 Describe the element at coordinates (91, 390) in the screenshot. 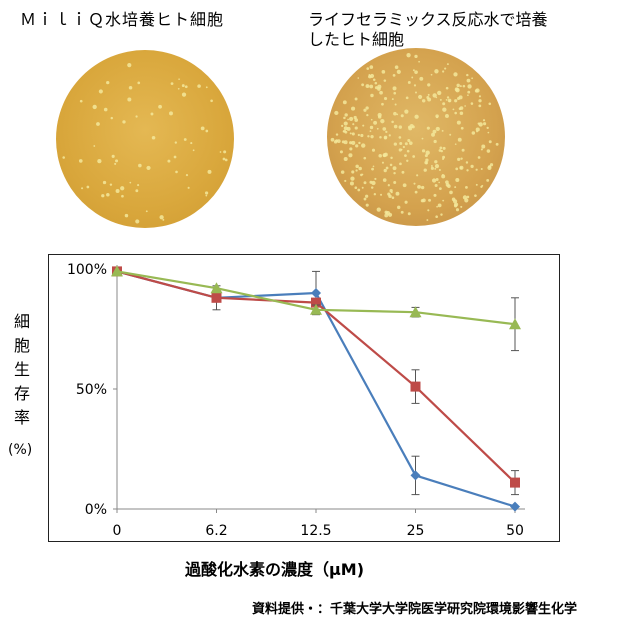

I see `y-tick-label: 50%` at that location.